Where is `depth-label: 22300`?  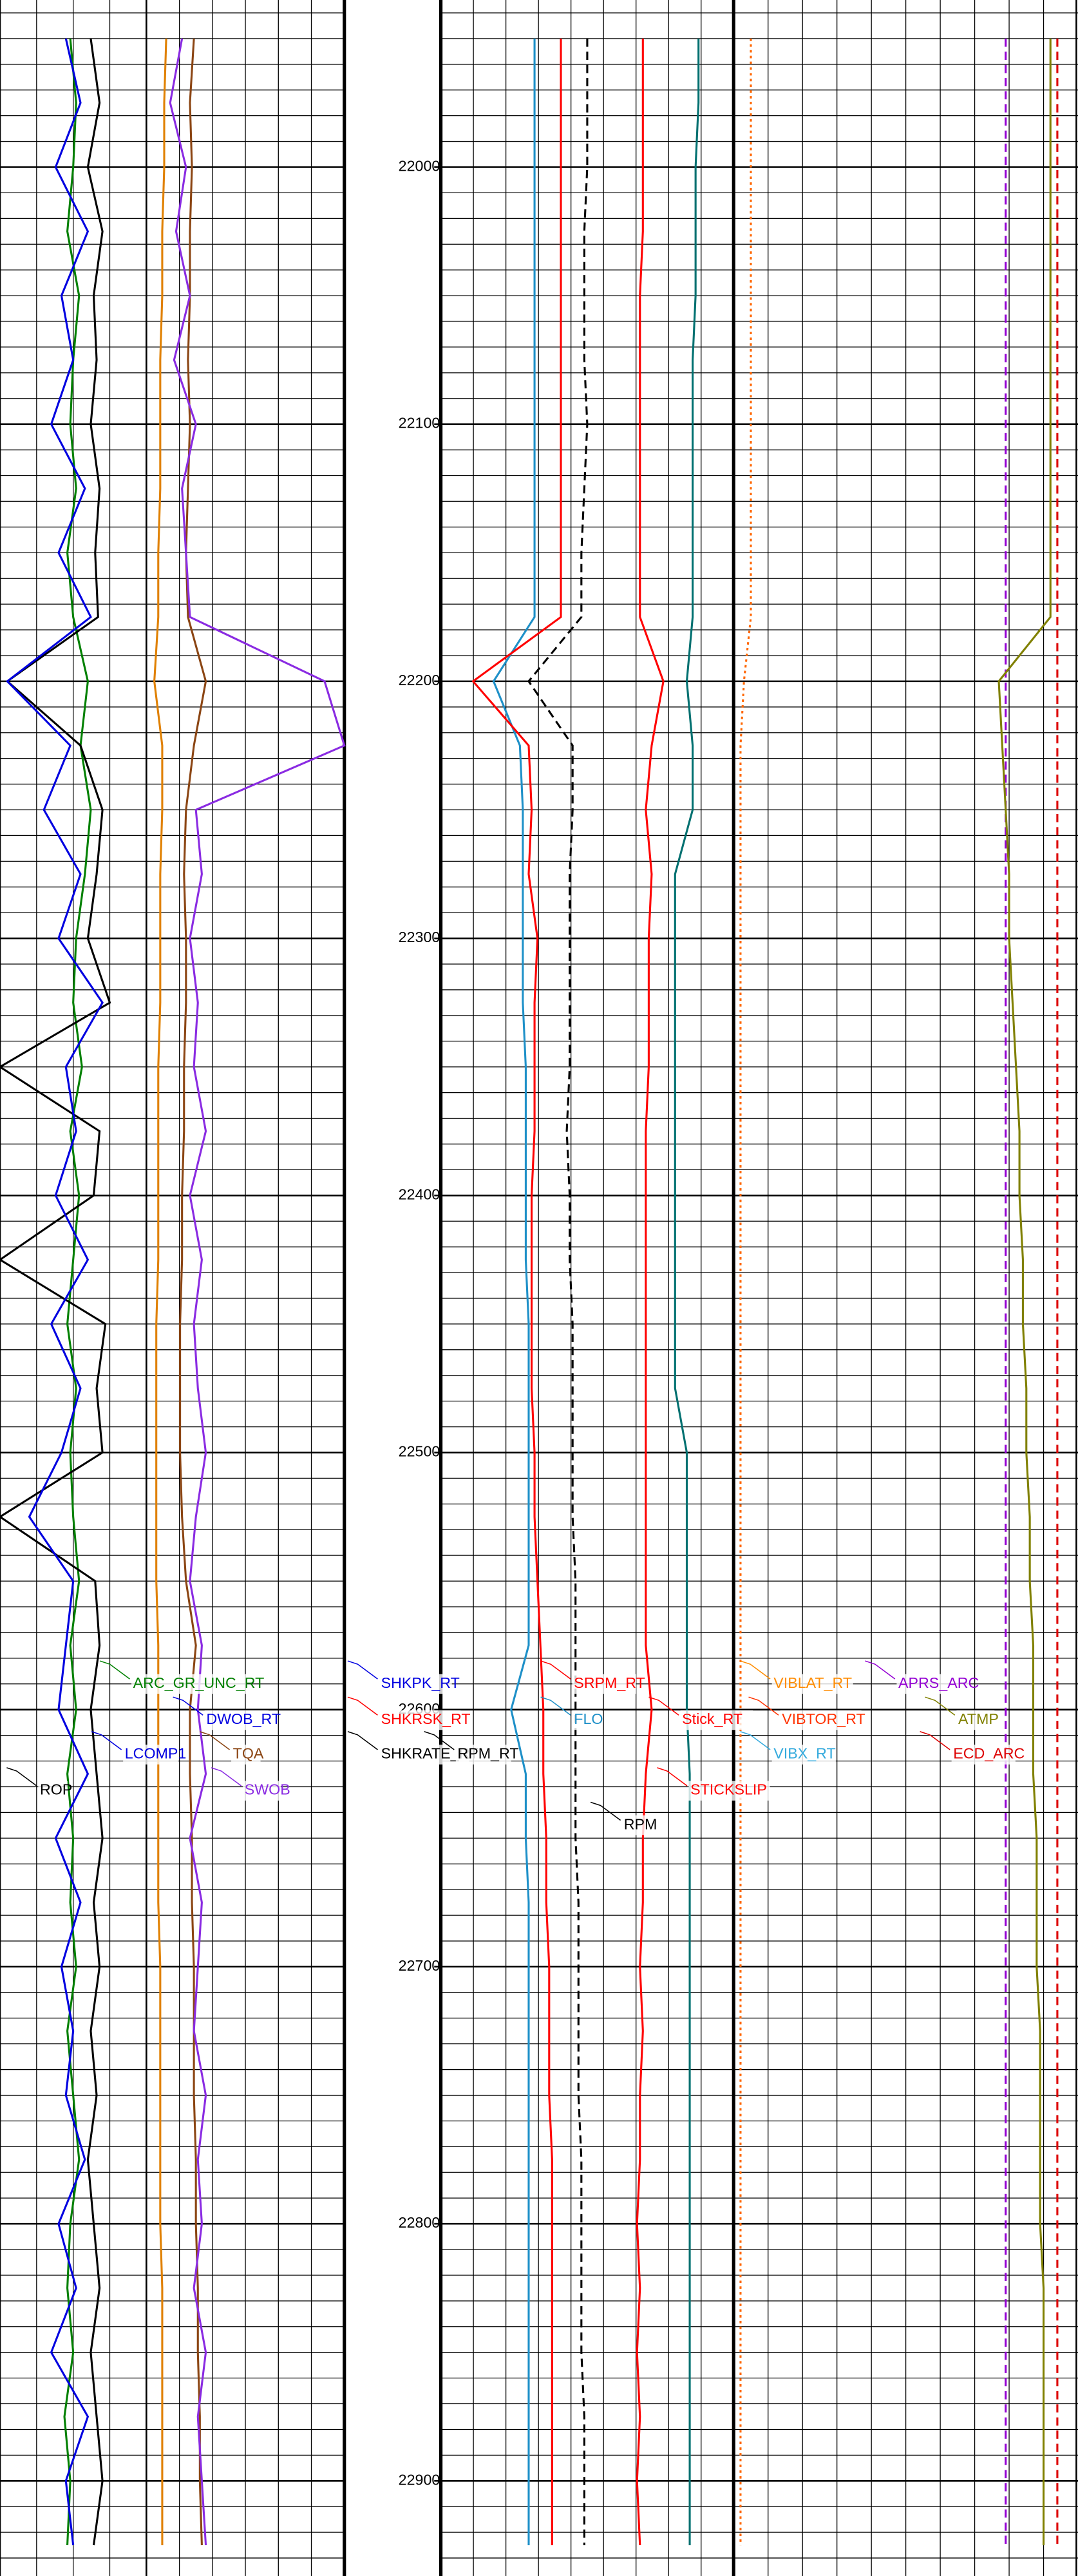
depth-label: 22300 is located at coordinates (420, 937).